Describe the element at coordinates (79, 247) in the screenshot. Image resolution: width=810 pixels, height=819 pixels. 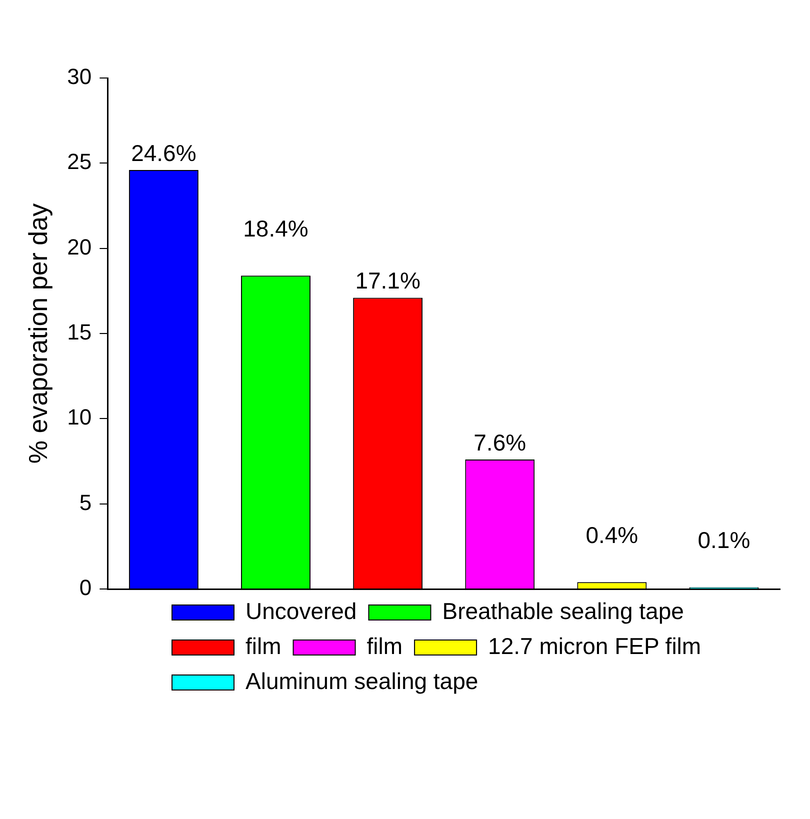
I see `y-tick-label: 20` at that location.